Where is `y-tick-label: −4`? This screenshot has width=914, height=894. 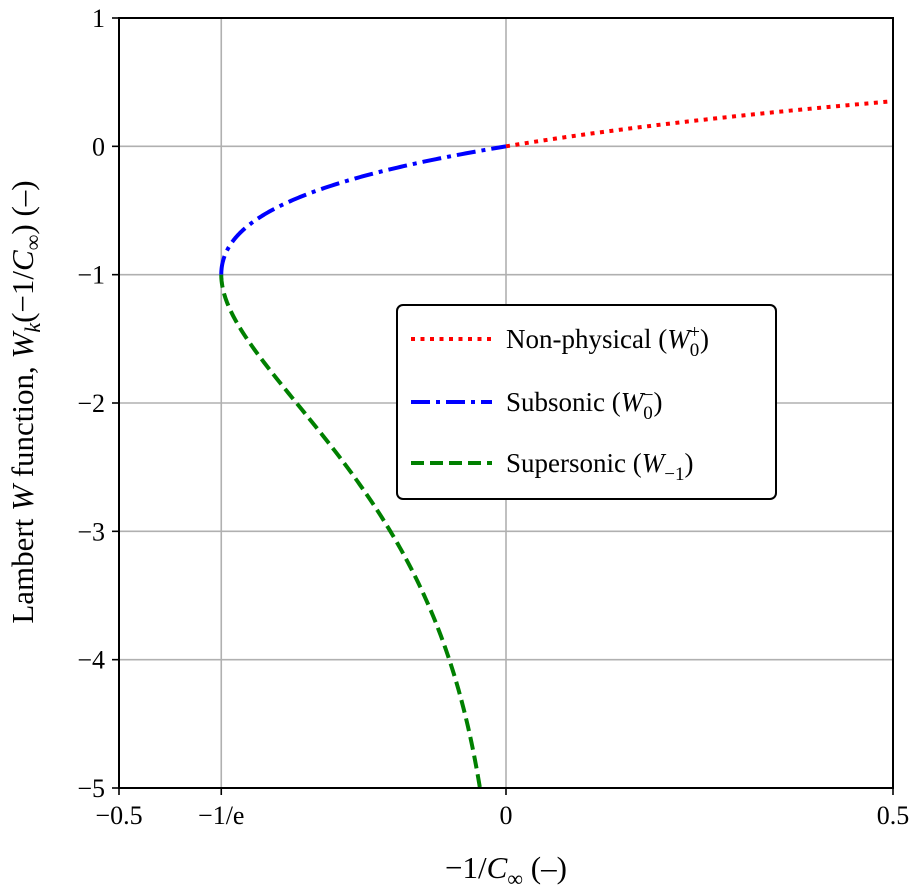
y-tick-label: −4 is located at coordinates (91, 660).